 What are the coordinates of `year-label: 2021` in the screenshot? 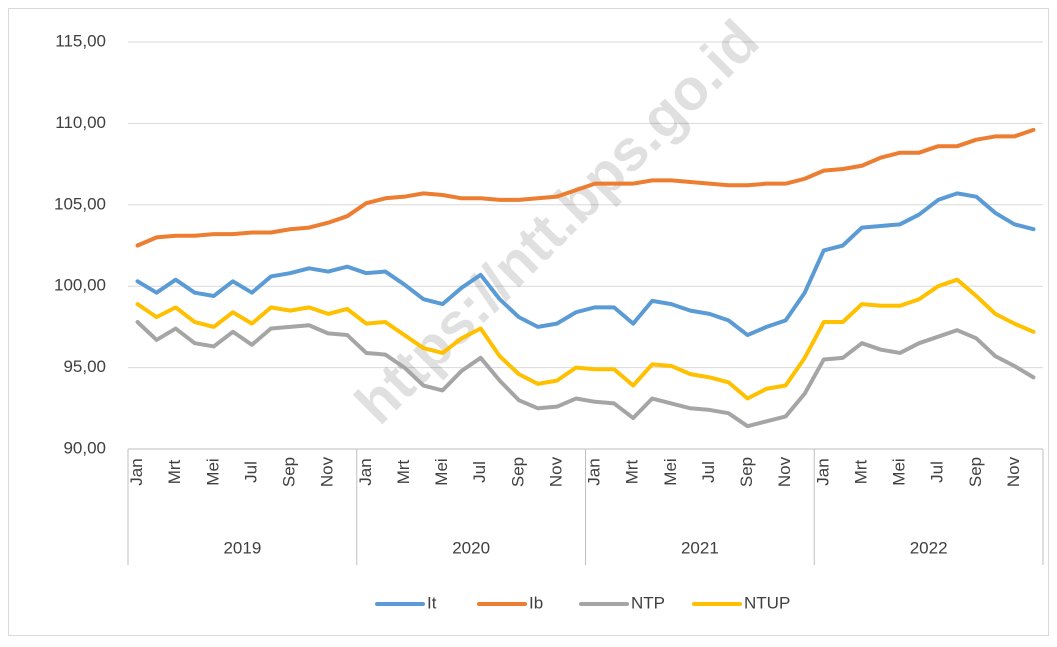 It's located at (700, 547).